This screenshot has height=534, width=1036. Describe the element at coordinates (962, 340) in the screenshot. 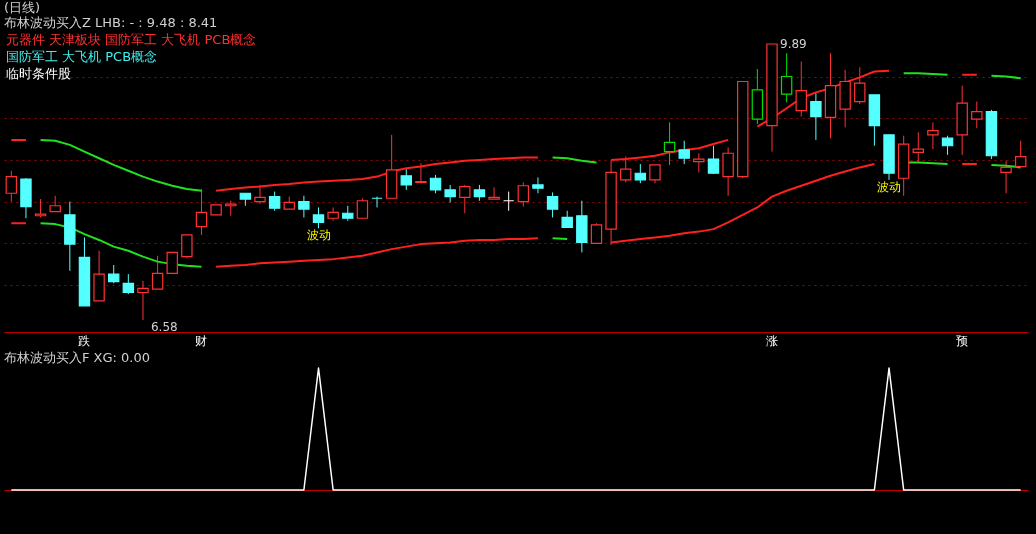

I see `x-tick-label: 预` at that location.